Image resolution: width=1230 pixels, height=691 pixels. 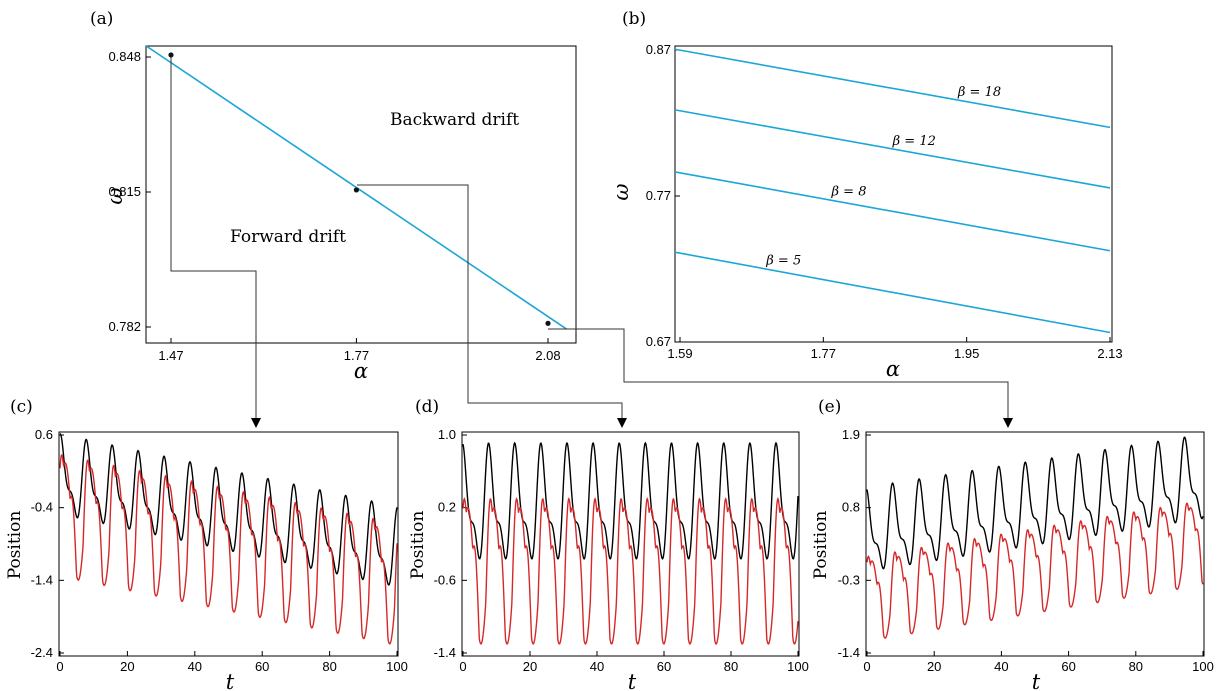 What do you see at coordinates (731, 666) in the screenshot?
I see `x-tick-label-d: 80` at bounding box center [731, 666].